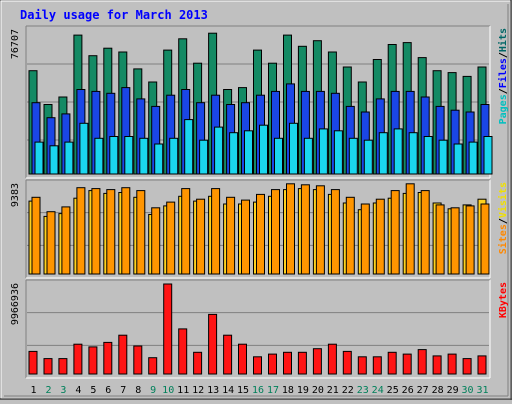 This screenshot has height=404, width=512. I want to click on x-tick-label: 25, so click(393, 390).